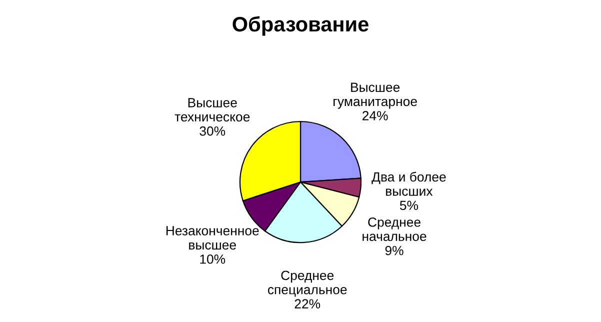 The height and width of the screenshot is (322, 601). Describe the element at coordinates (409, 205) in the screenshot. I see `data-label: 5%` at that location.